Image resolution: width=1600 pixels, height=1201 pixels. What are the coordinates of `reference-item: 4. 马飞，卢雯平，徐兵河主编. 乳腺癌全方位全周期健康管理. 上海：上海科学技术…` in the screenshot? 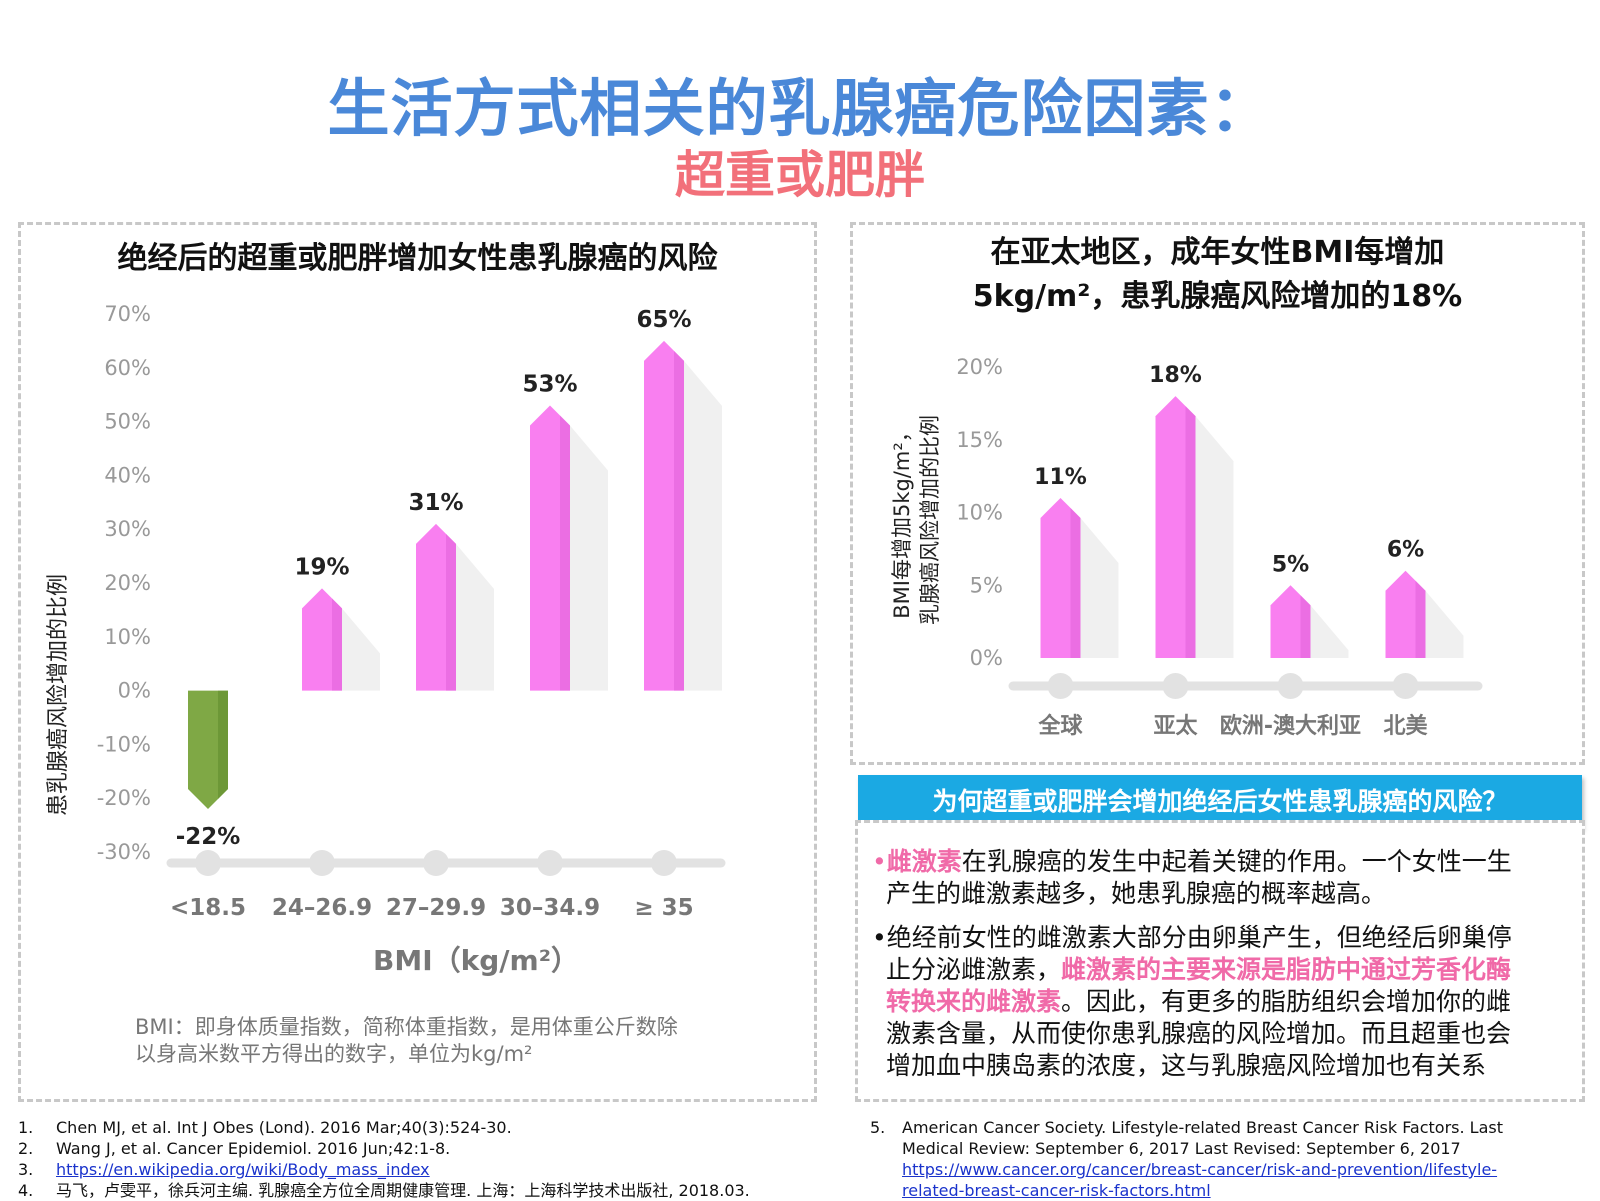 It's located at (384, 1190).